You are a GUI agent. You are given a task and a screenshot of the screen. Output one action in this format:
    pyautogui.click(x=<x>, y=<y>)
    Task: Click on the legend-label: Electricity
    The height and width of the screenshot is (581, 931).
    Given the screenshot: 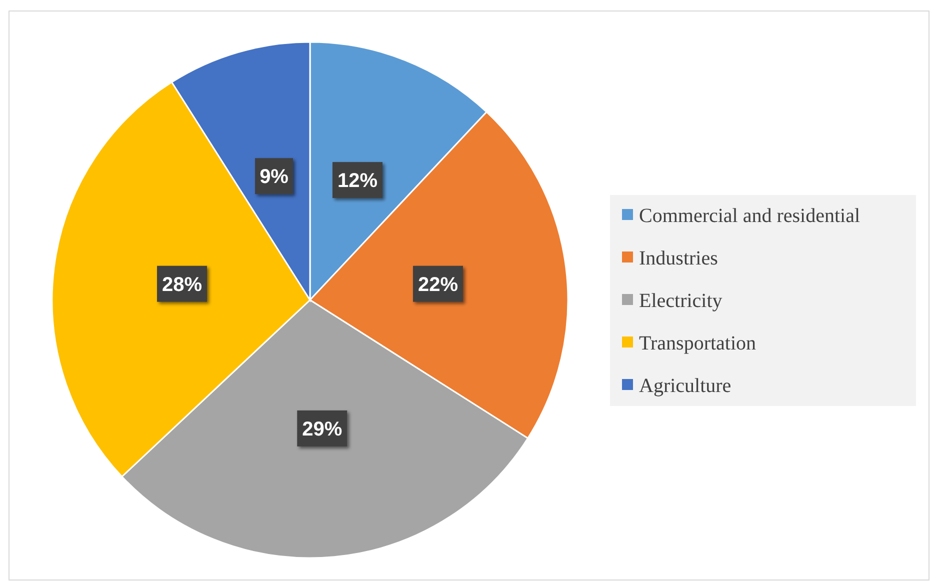 What is the action you would take?
    pyautogui.click(x=680, y=301)
    